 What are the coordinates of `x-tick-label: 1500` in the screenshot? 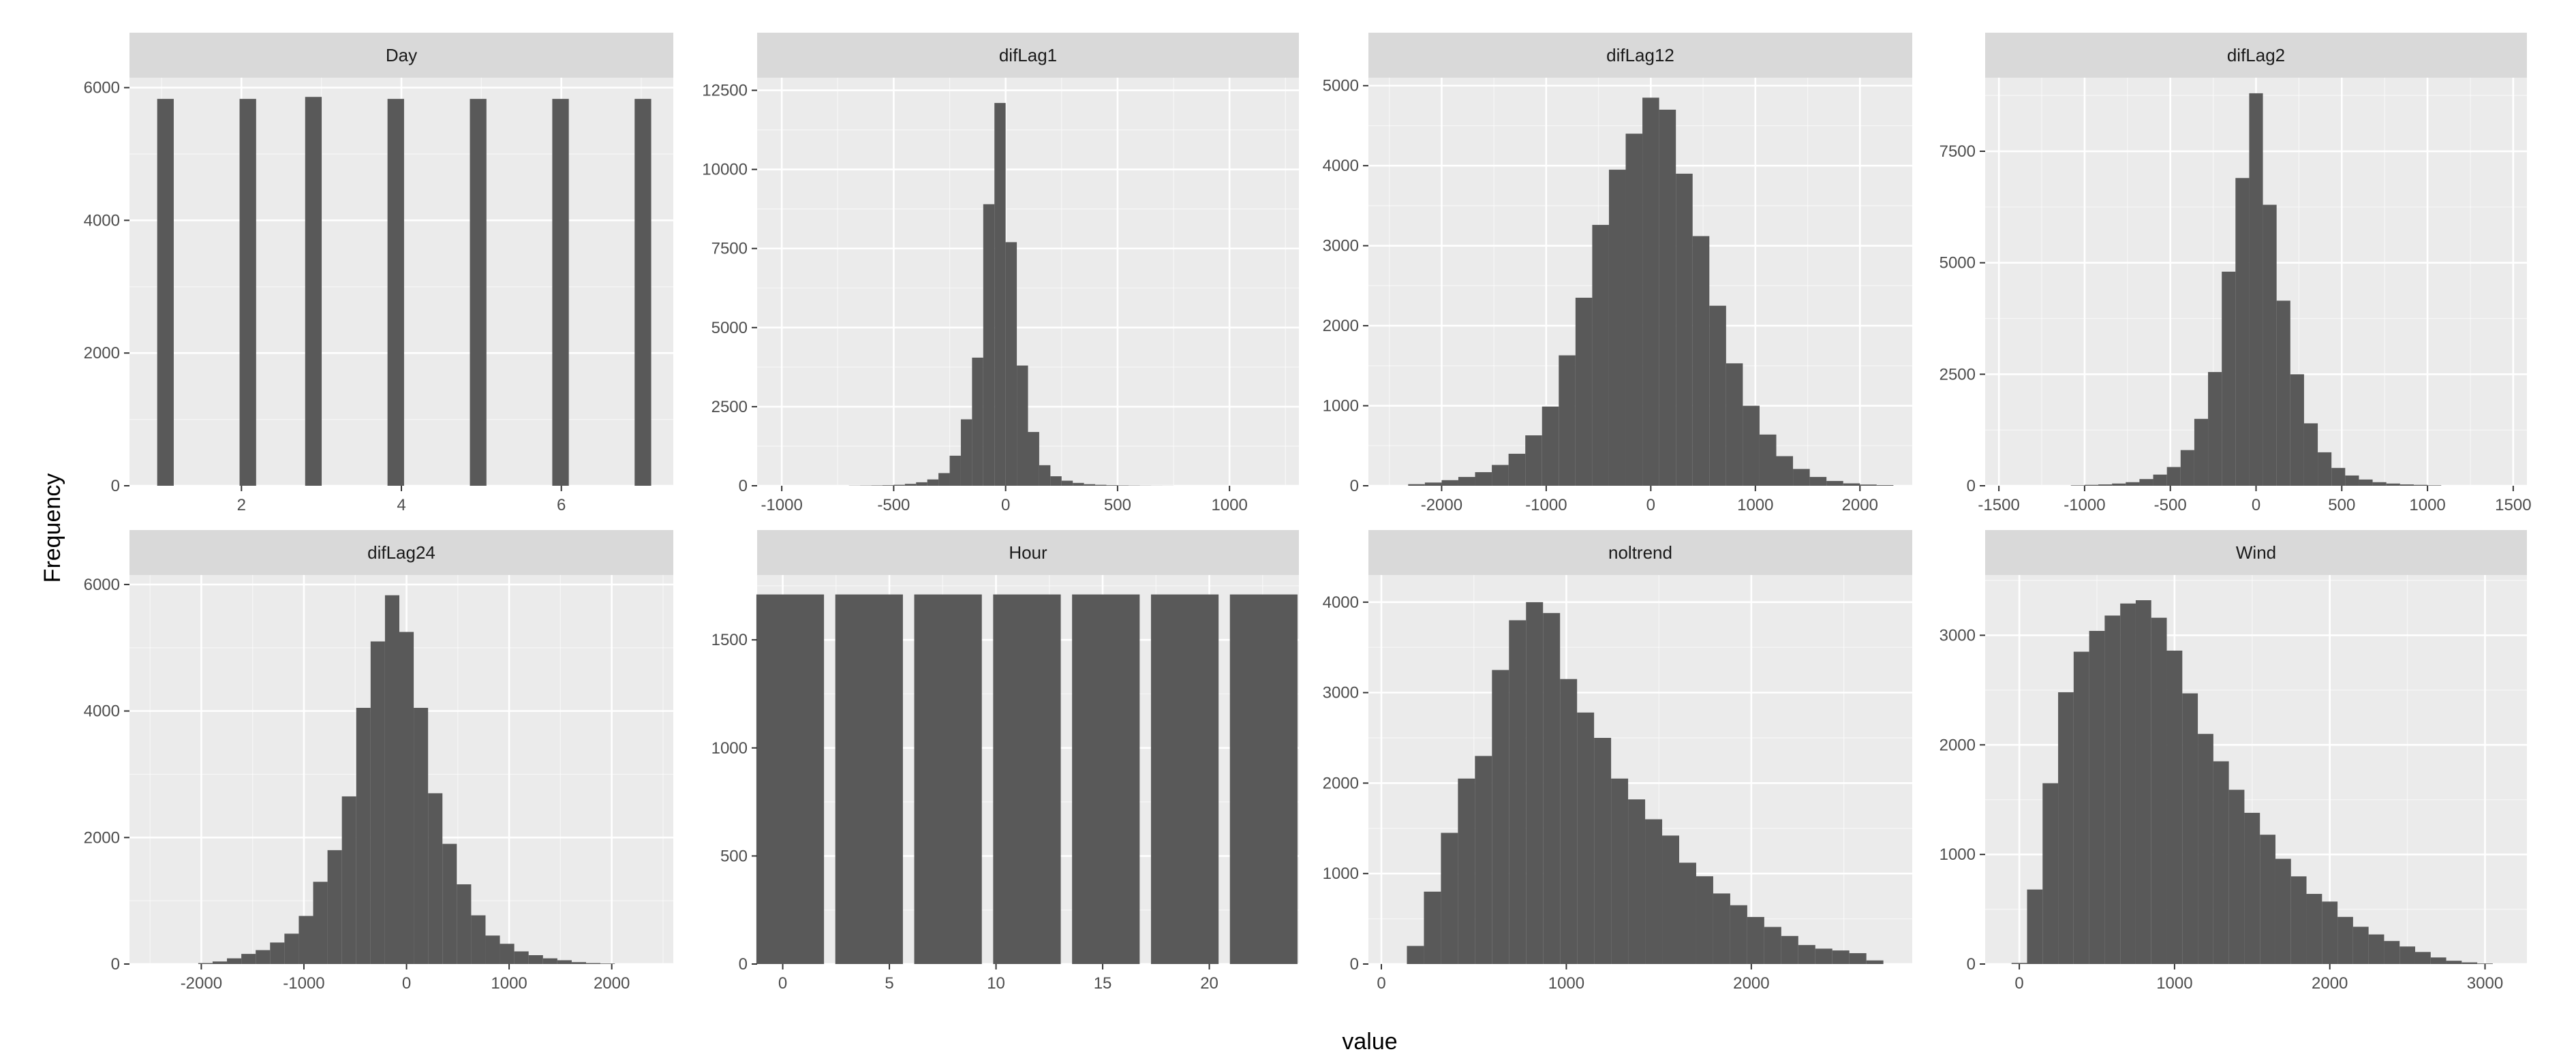 It's located at (2513, 505).